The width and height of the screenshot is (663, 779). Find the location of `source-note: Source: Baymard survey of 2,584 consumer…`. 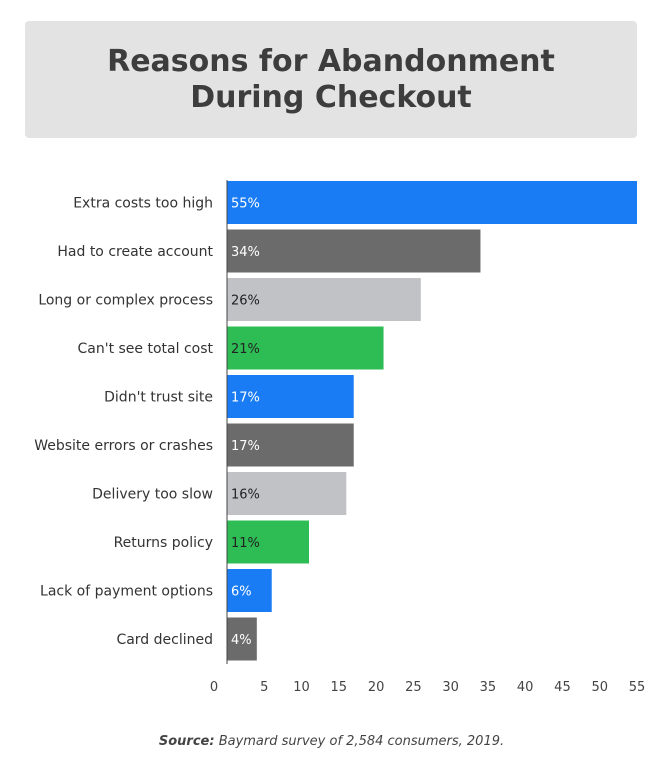

source-note: Source: Baymard survey of 2,584 consumer… is located at coordinates (331, 741).